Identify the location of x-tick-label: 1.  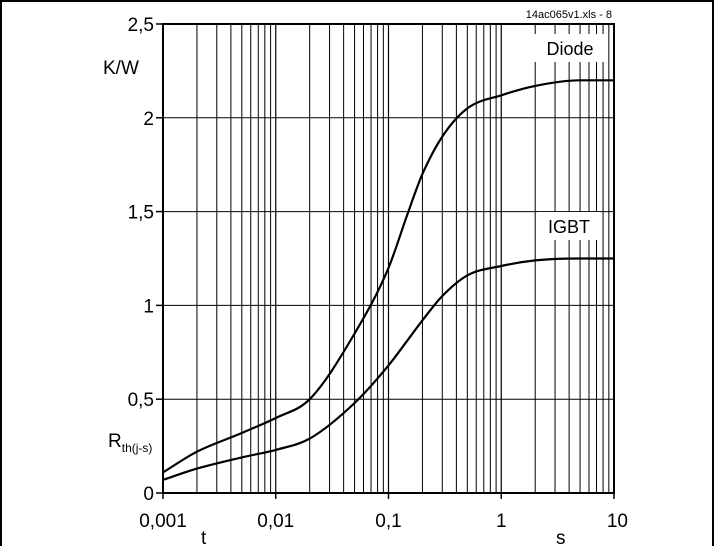
(501, 521).